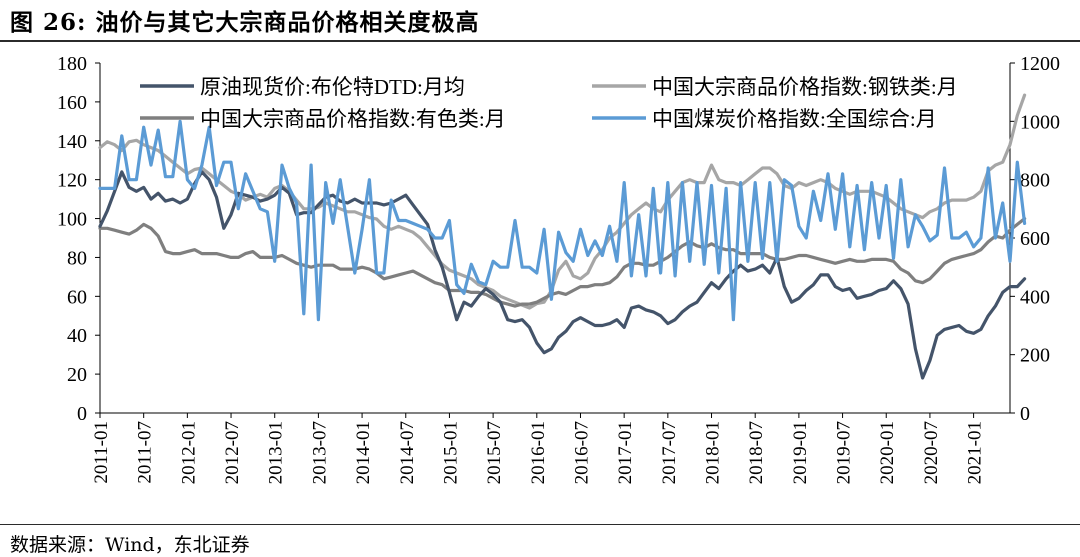 The height and width of the screenshot is (557, 1080). What do you see at coordinates (887, 452) in the screenshot?
I see `x-tick-label: 2020-01` at bounding box center [887, 452].